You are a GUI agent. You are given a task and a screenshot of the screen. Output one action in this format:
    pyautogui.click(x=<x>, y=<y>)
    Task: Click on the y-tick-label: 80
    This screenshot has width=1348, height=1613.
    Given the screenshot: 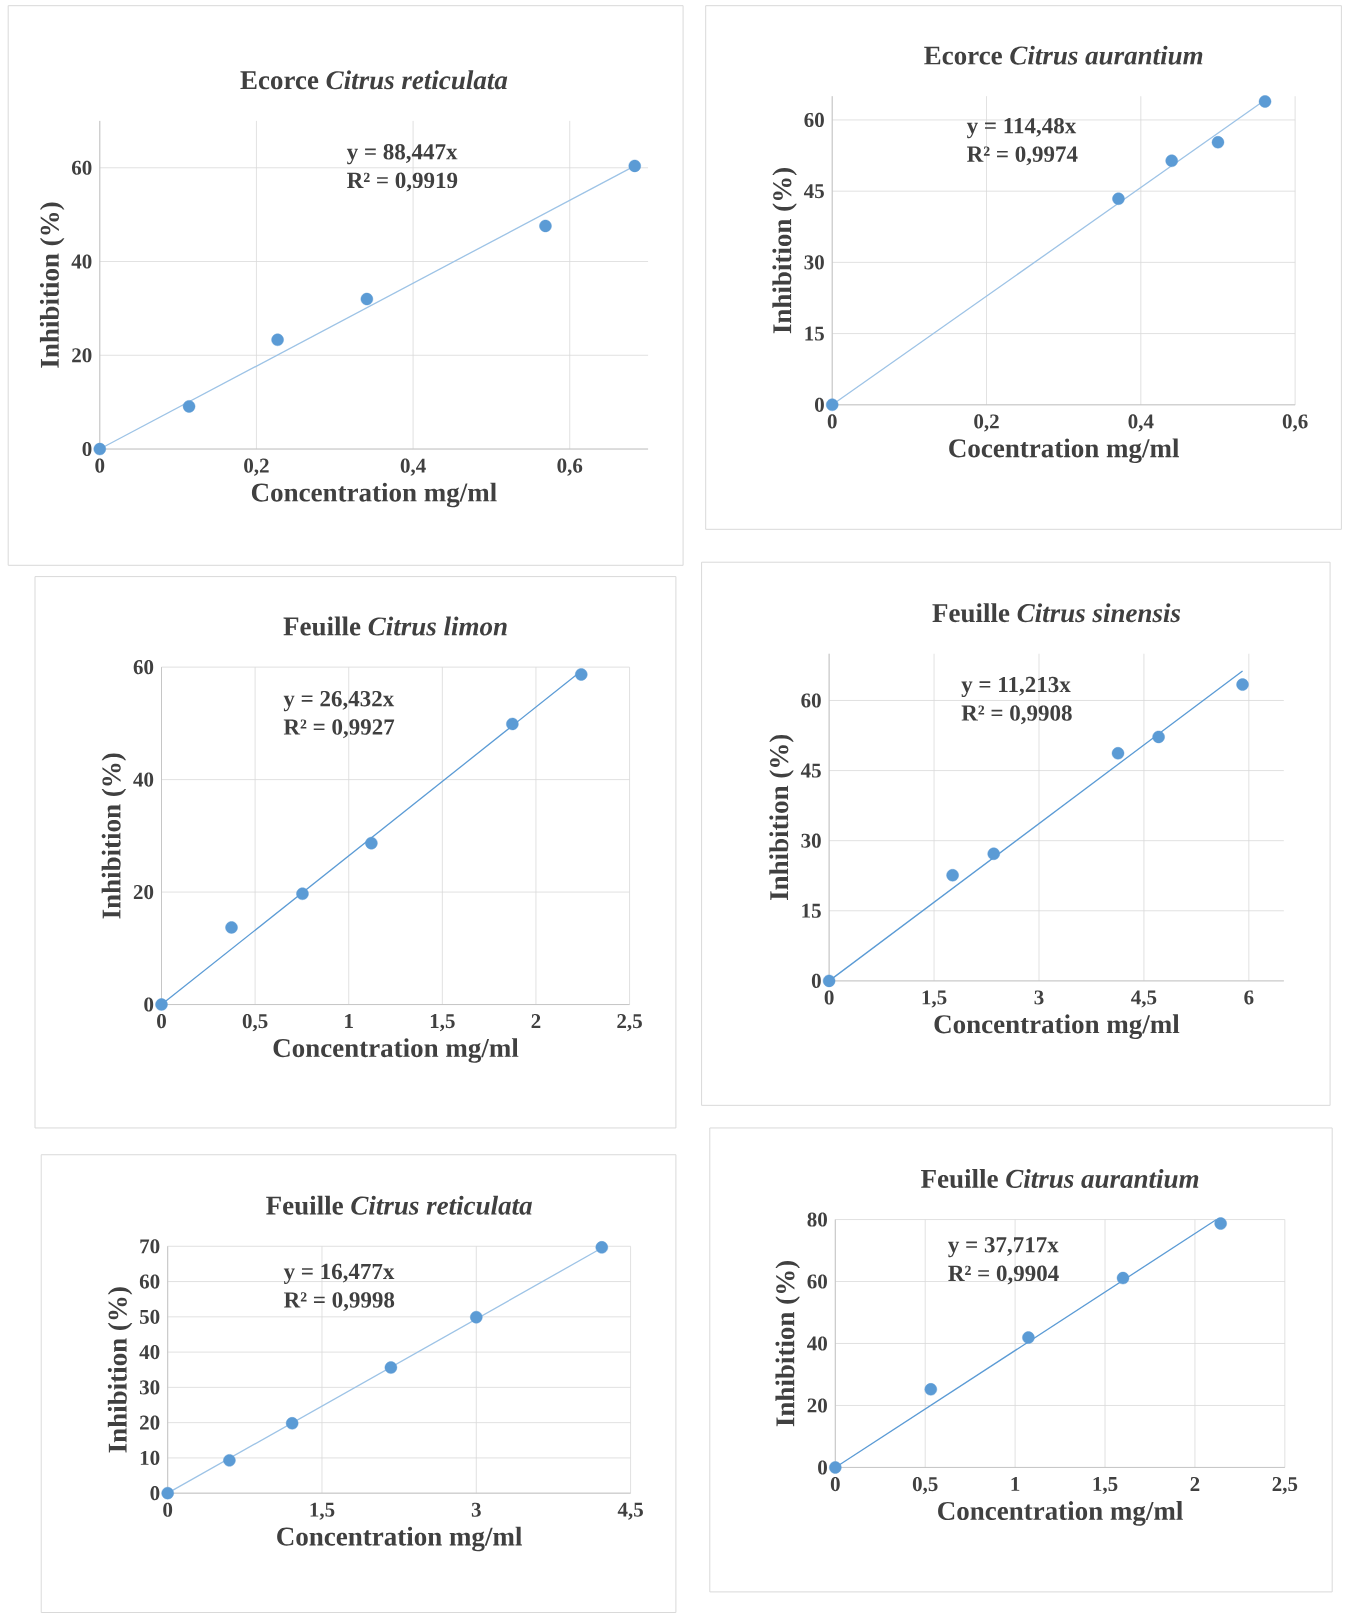 What is the action you would take?
    pyautogui.click(x=817, y=1219)
    